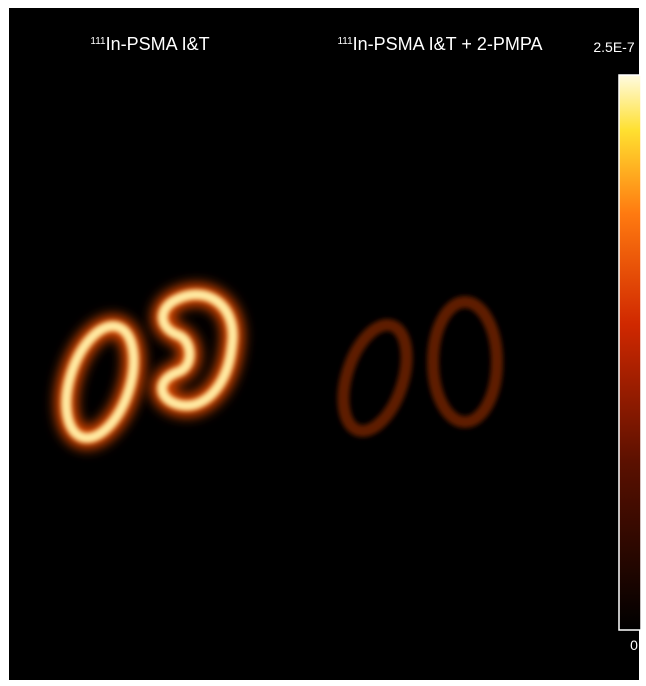 Image resolution: width=646 pixels, height=686 pixels. Describe the element at coordinates (613, 47) in the screenshot. I see `colorbar-max: 2.5E-7` at that location.